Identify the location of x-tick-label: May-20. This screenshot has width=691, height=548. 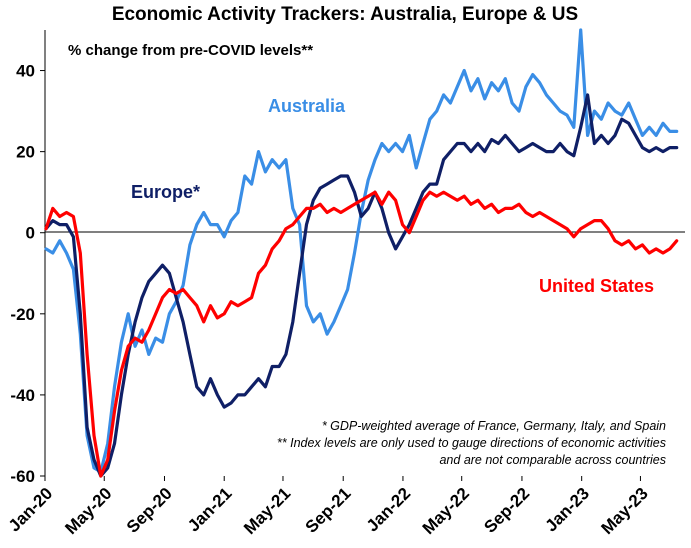
(88, 511).